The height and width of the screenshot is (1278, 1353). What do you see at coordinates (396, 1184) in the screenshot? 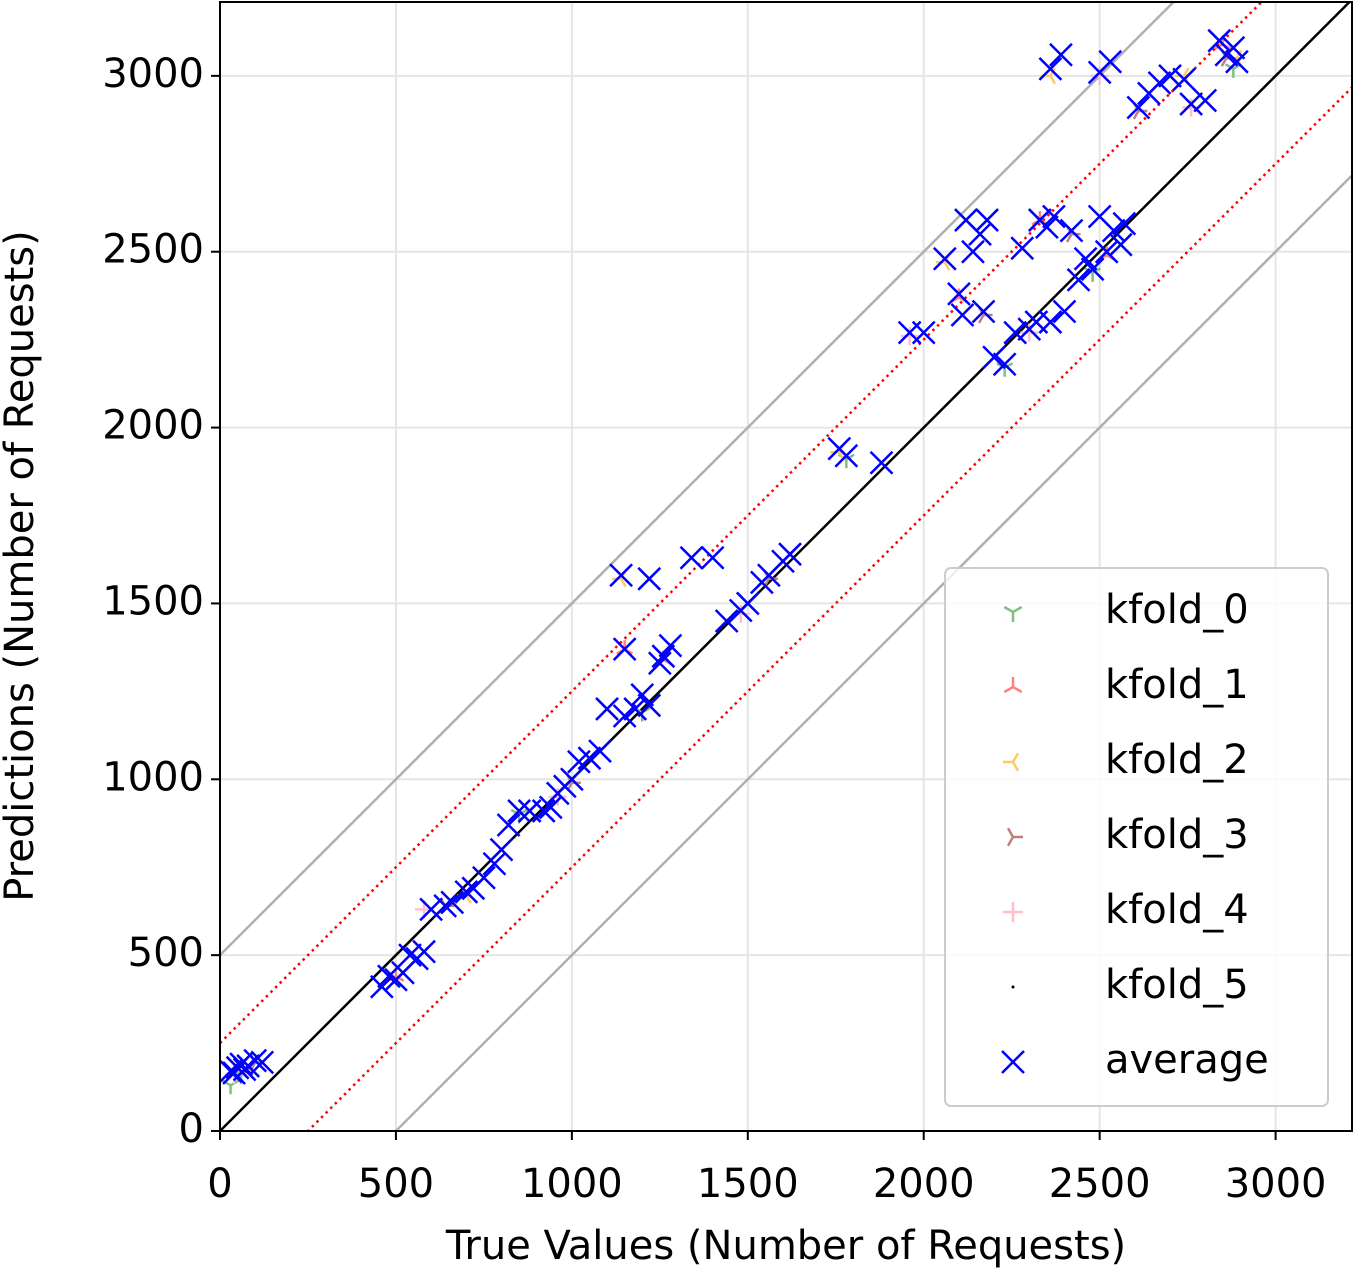
I see `x-tick-label: 500` at bounding box center [396, 1184].